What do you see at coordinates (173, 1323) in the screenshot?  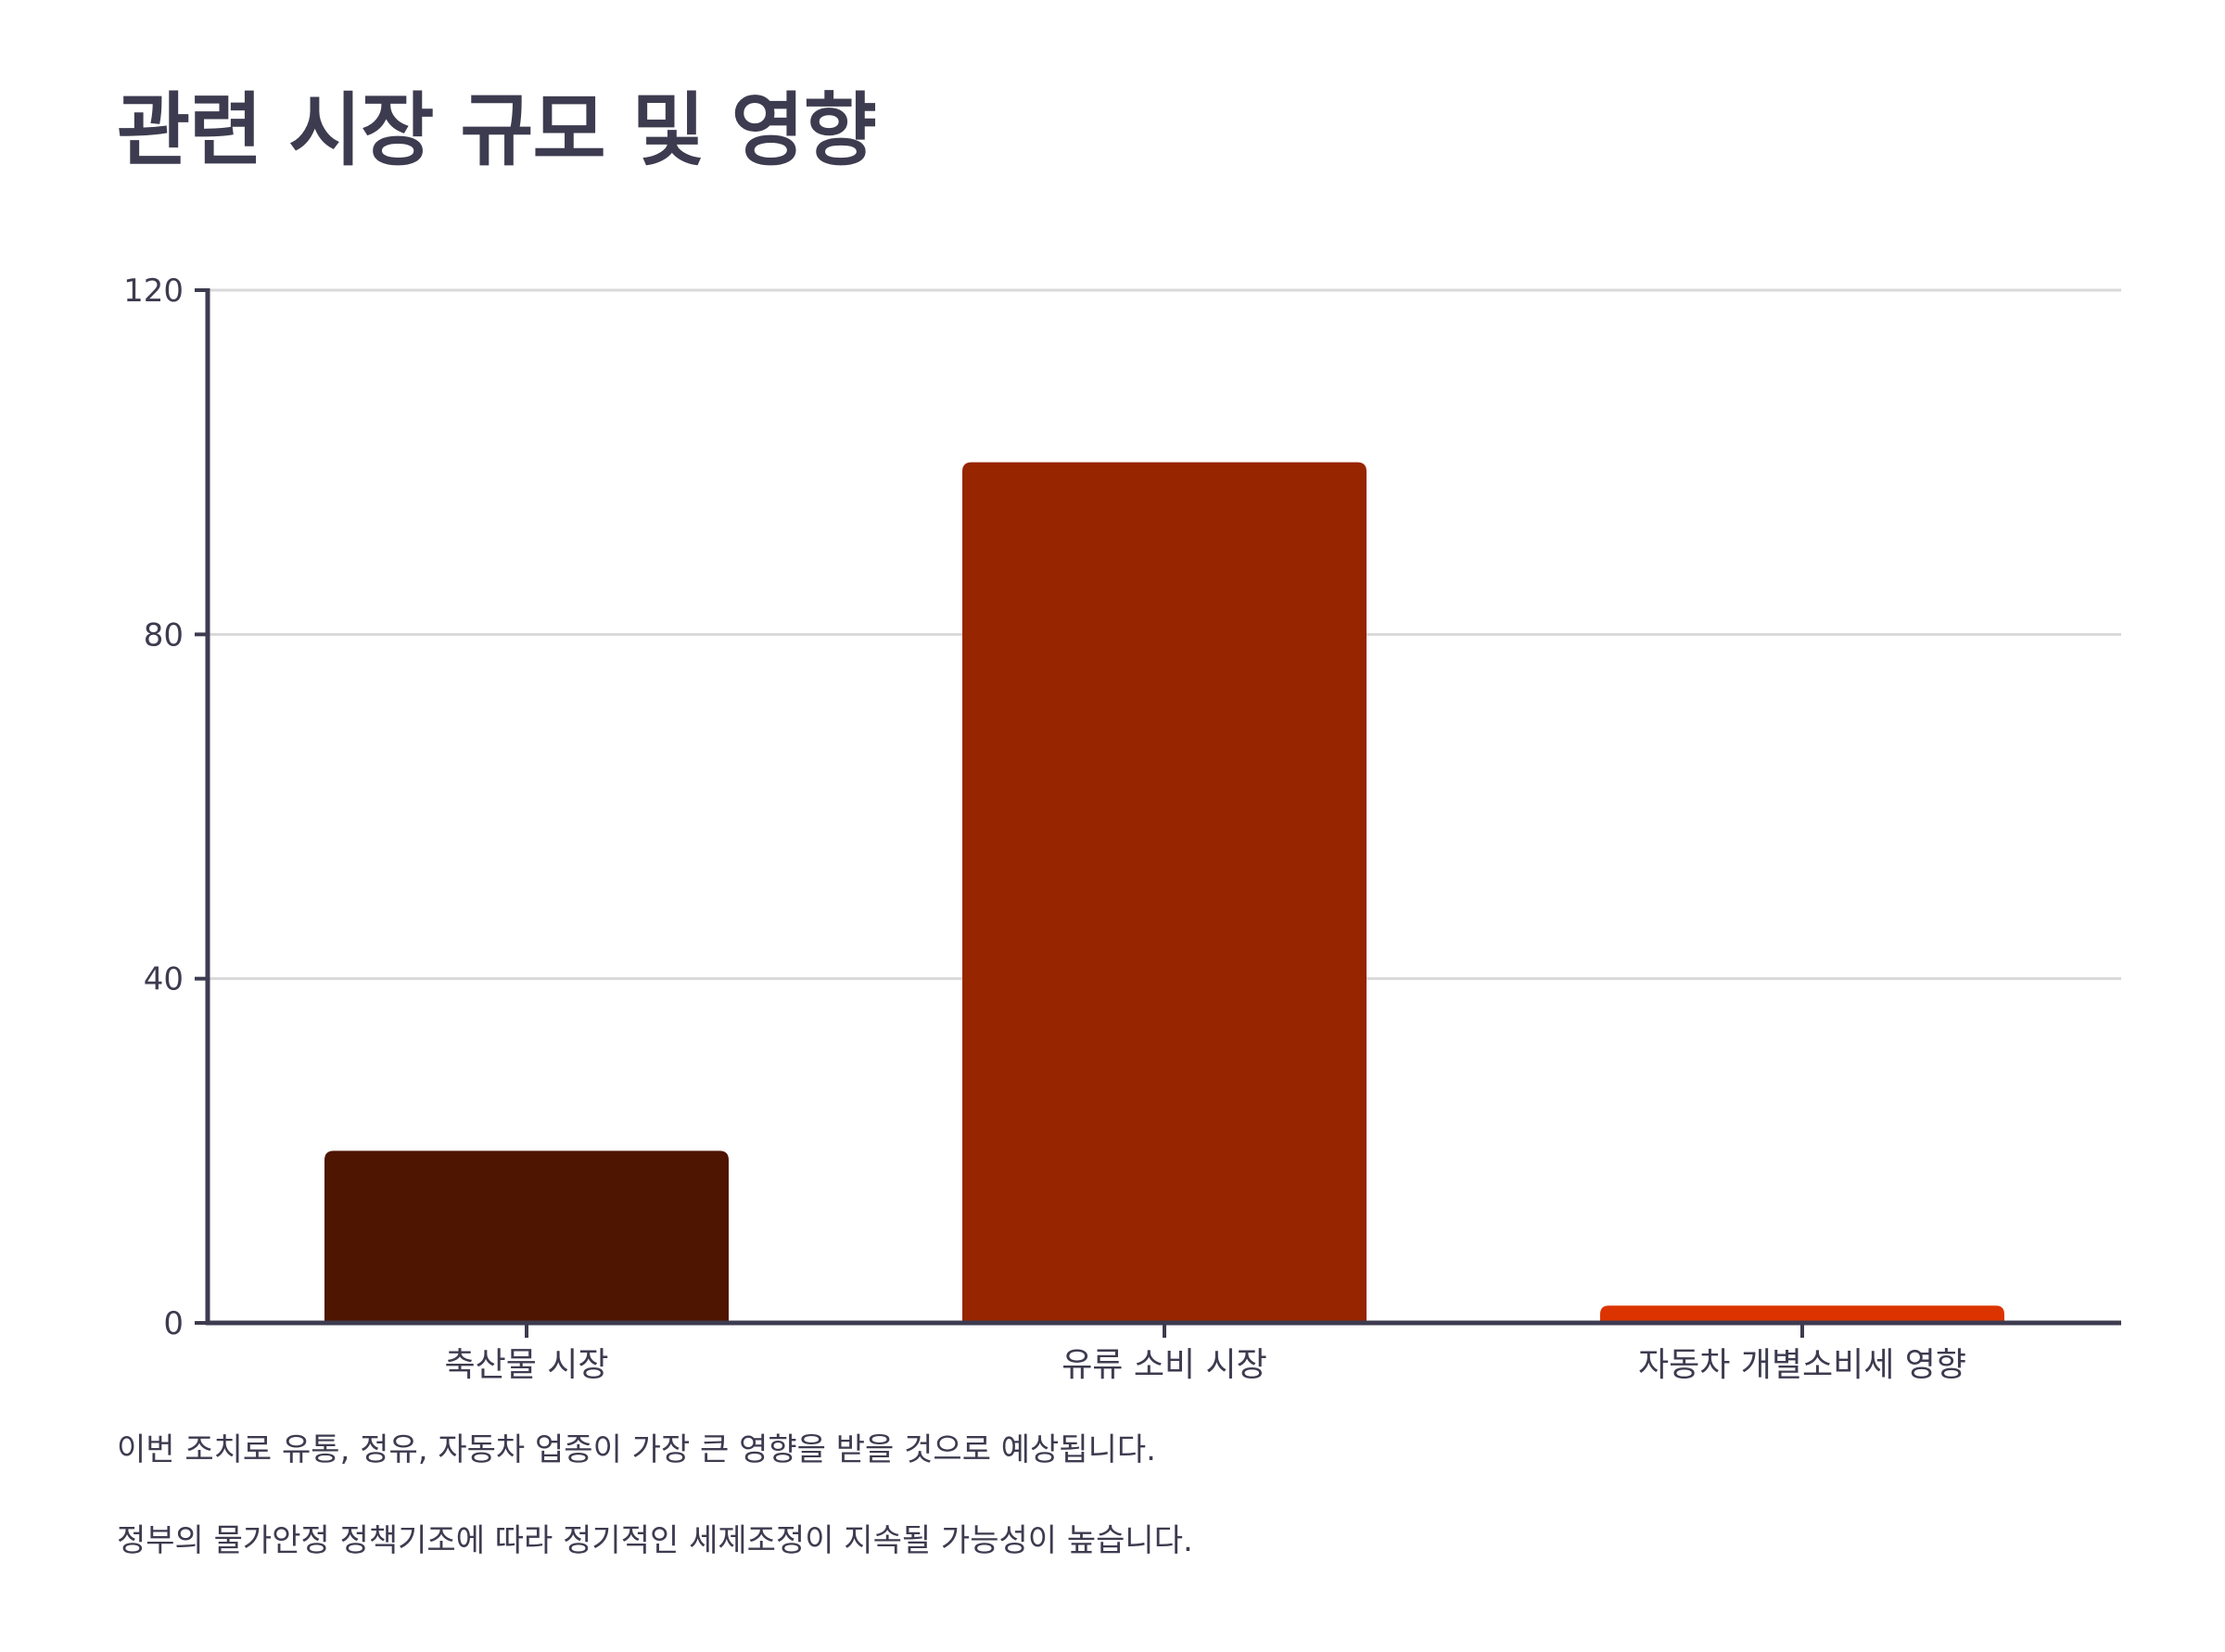 I see `y-tick-label: 0` at bounding box center [173, 1323].